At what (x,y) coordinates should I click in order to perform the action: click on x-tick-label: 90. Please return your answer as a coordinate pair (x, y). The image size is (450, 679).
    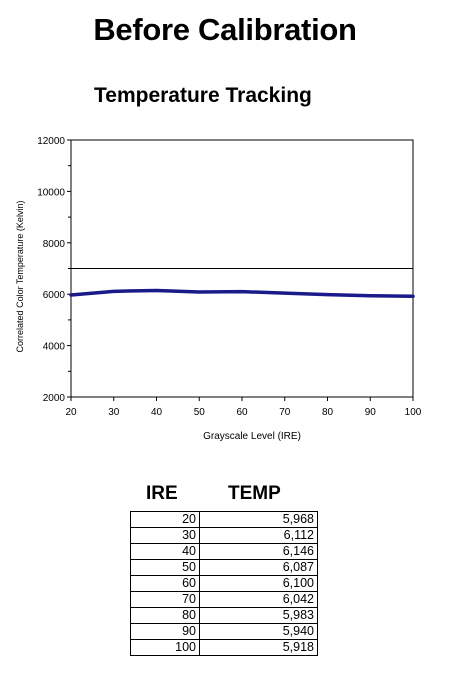
    Looking at the image, I should click on (371, 412).